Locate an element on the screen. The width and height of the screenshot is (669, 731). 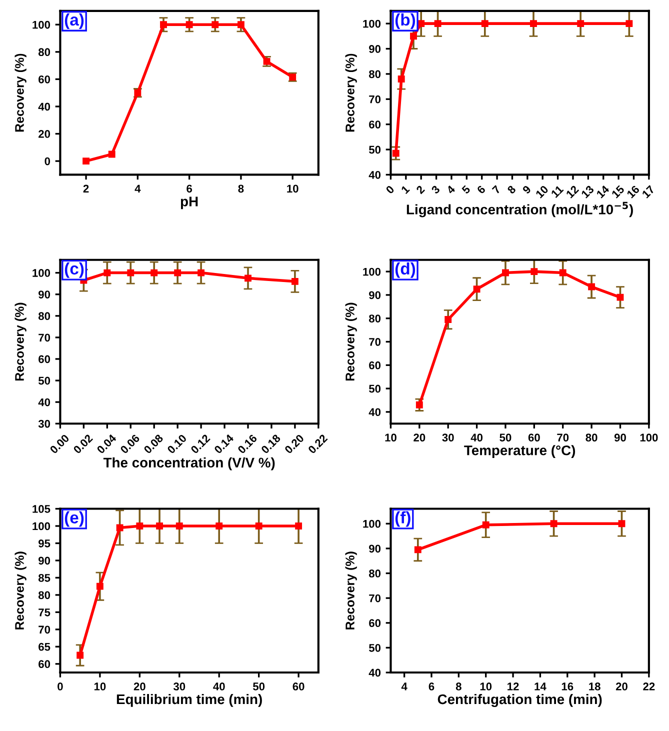
chart-title: (c) is located at coordinates (74, 270).